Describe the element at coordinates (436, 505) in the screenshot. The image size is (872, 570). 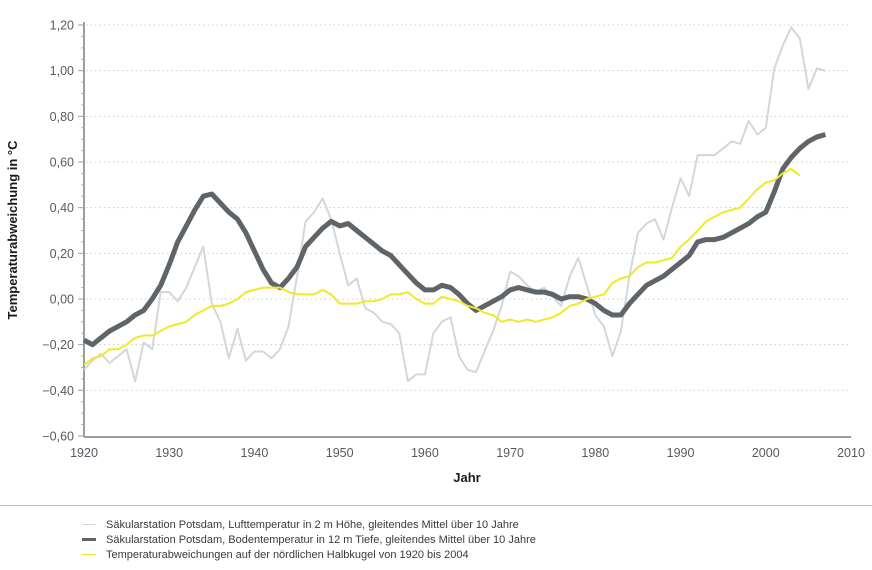
I see `legend-separator` at that location.